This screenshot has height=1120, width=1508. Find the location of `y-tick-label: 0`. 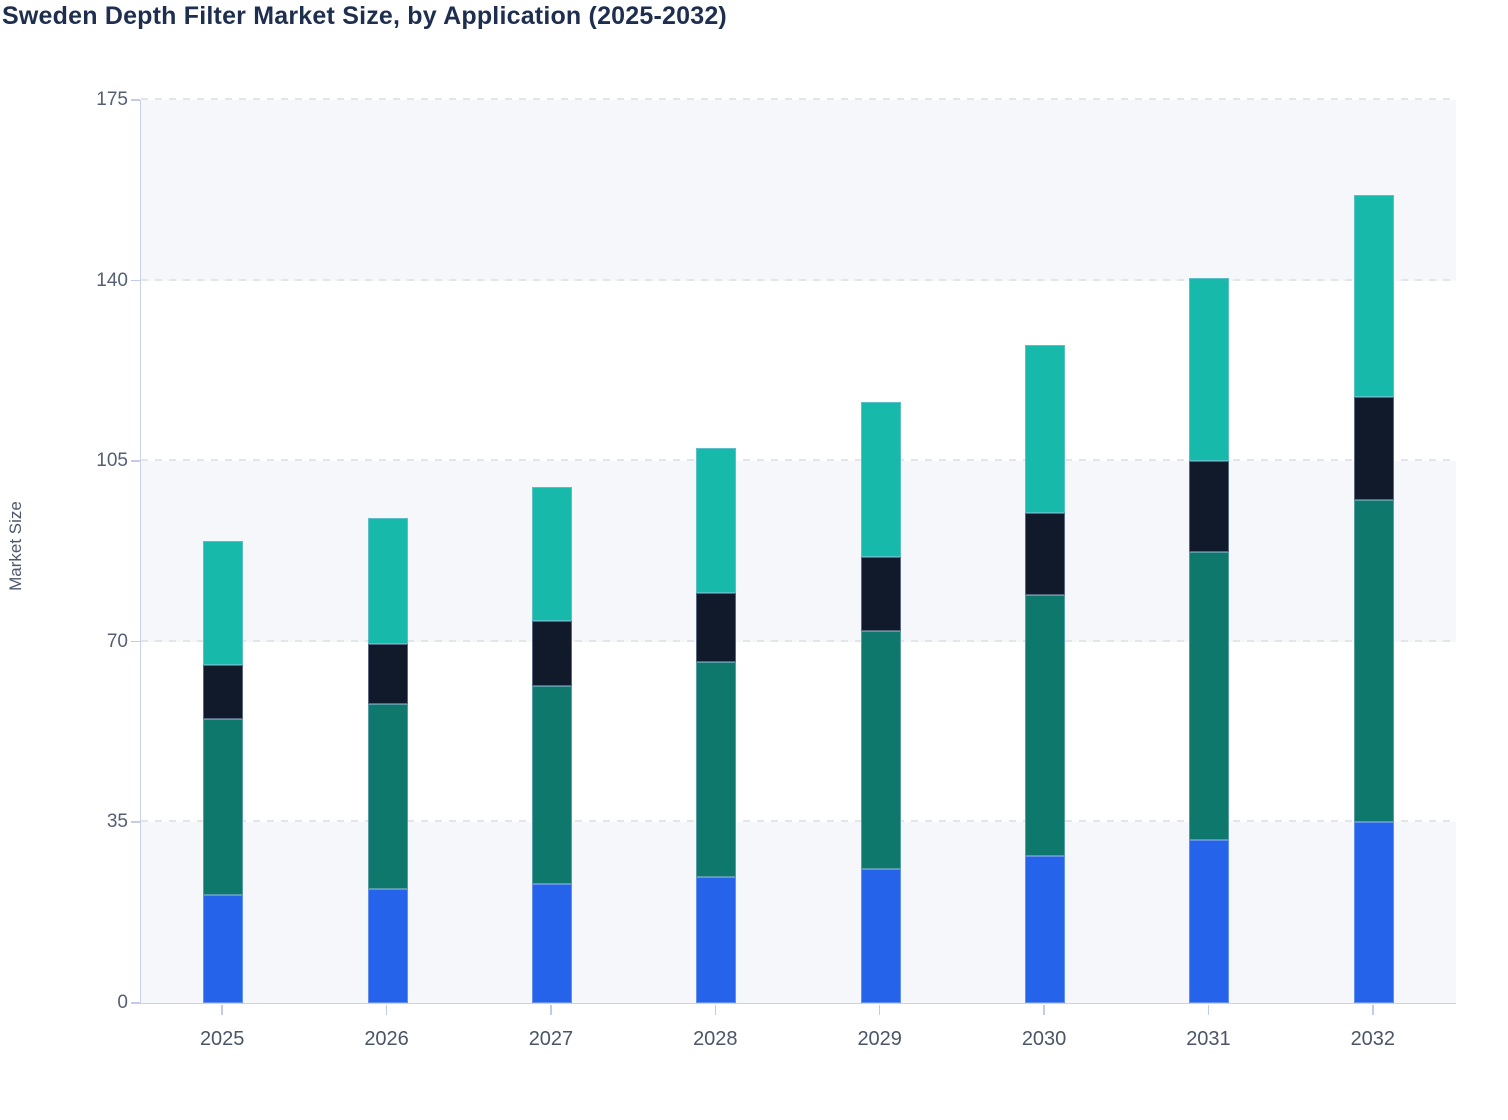

y-tick-label: 0 is located at coordinates (122, 1002).